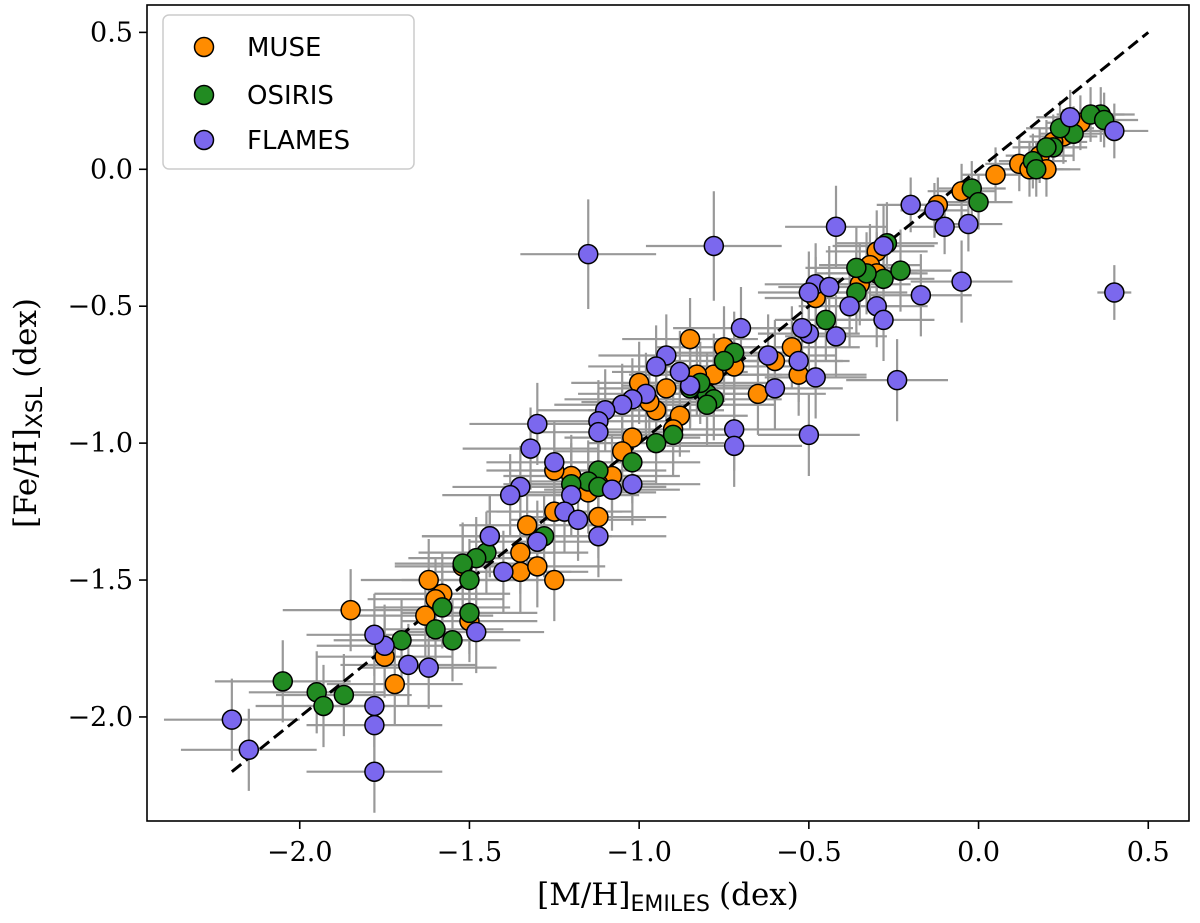 The width and height of the screenshot is (1200, 923). I want to click on legend-box, so click(288, 92).